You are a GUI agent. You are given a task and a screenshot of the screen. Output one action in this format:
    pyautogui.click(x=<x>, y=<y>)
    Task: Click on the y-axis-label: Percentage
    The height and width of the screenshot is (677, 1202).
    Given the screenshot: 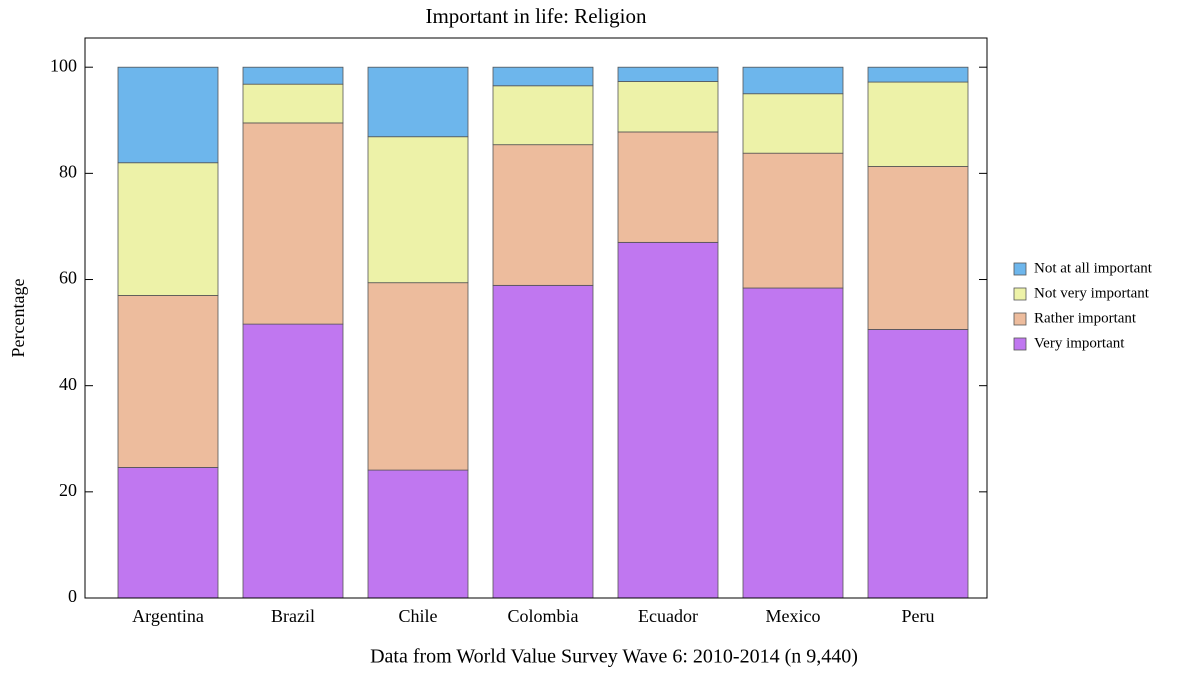 What is the action you would take?
    pyautogui.click(x=18, y=318)
    